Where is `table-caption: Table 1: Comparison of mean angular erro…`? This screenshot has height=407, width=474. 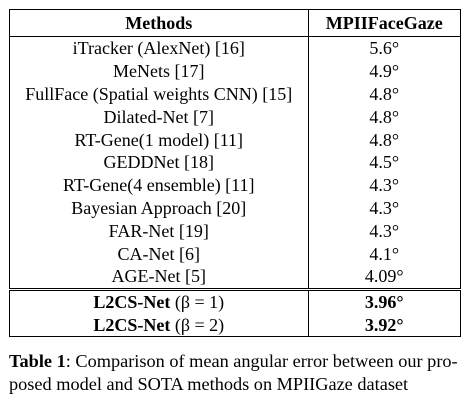
table-caption: Table 1: Comparison of mean angular erro… is located at coordinates (237, 373).